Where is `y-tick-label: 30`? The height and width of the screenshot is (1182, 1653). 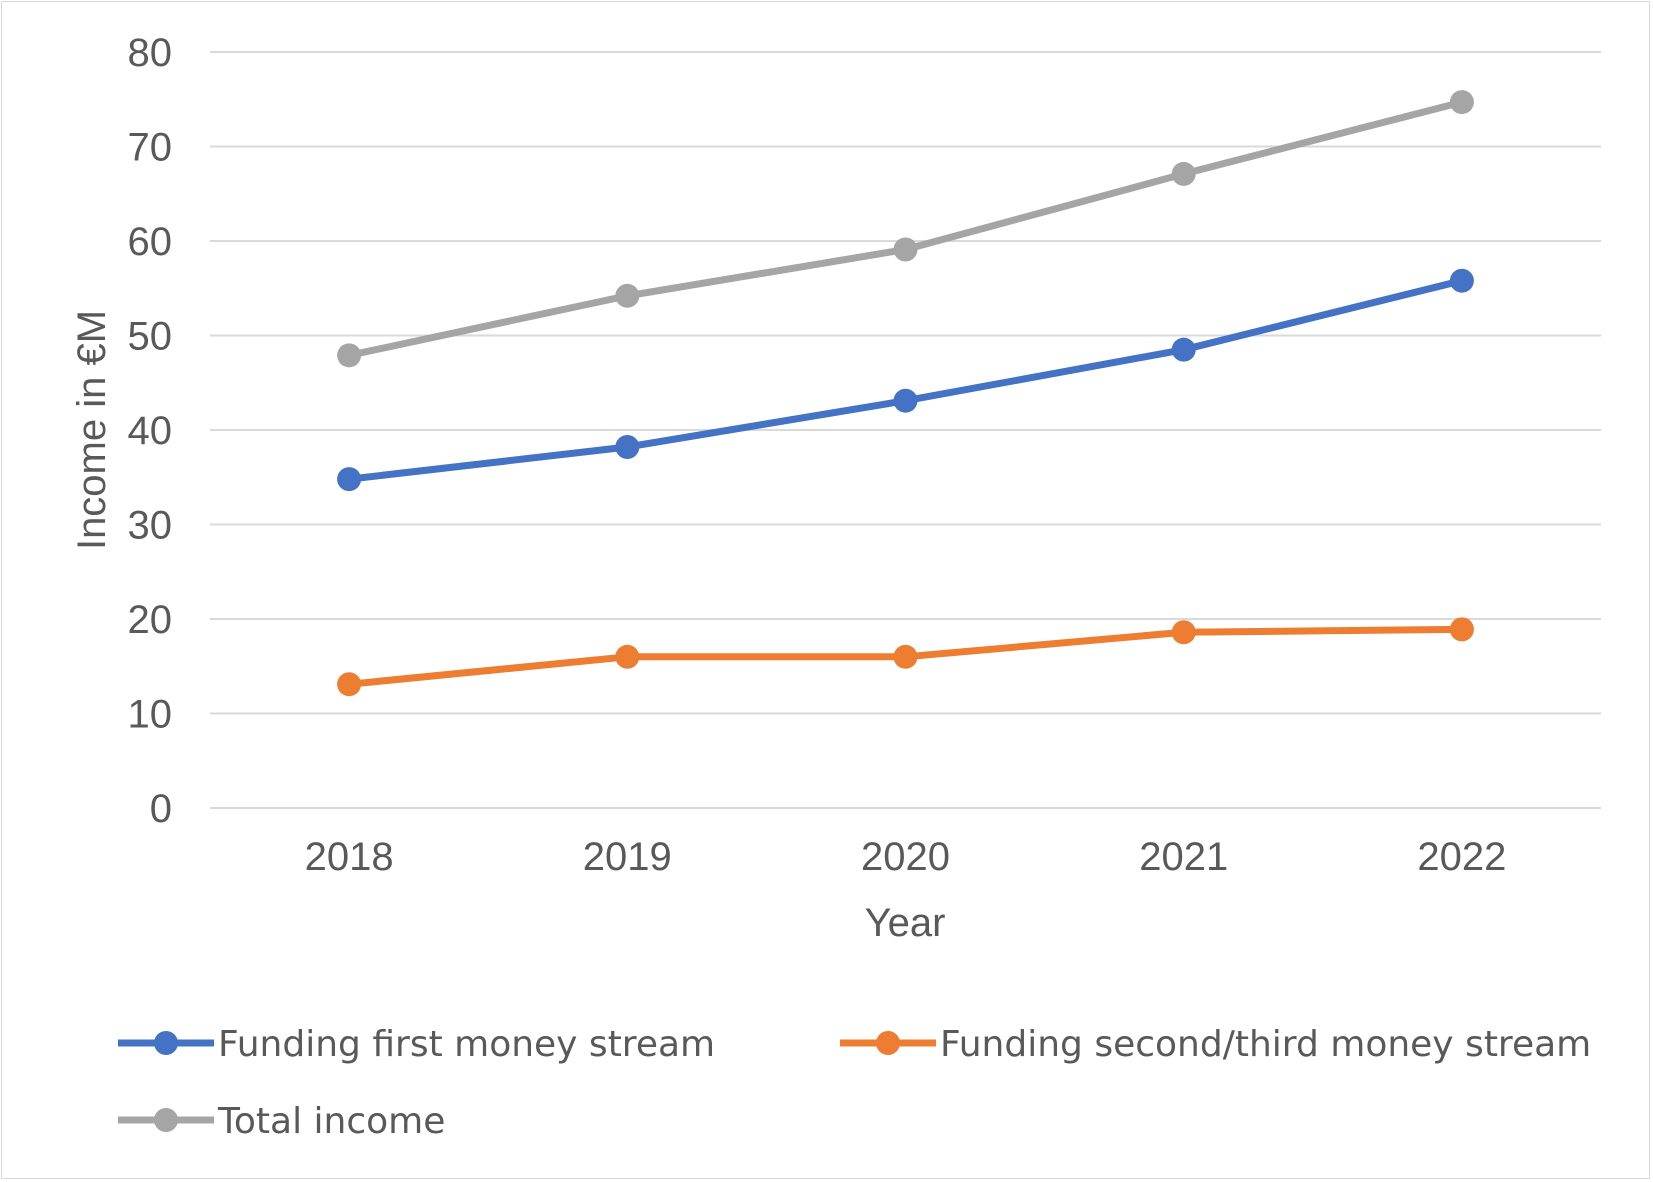 y-tick-label: 30 is located at coordinates (150, 526).